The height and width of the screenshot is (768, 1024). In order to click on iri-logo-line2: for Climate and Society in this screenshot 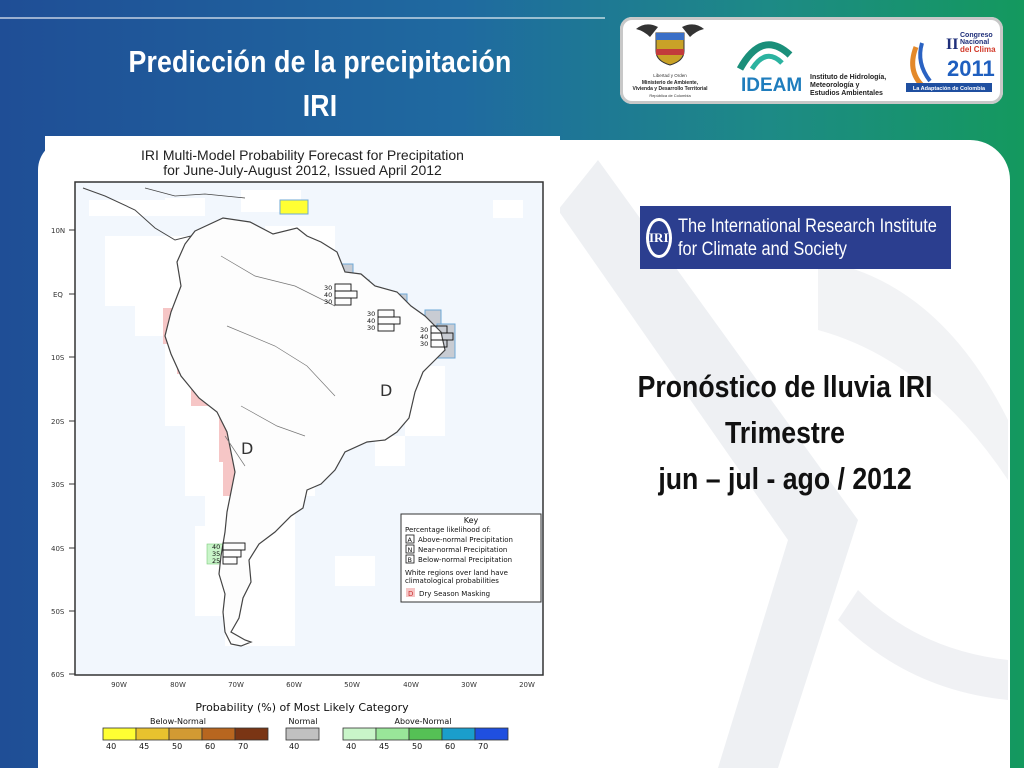, I will do `click(762, 249)`.